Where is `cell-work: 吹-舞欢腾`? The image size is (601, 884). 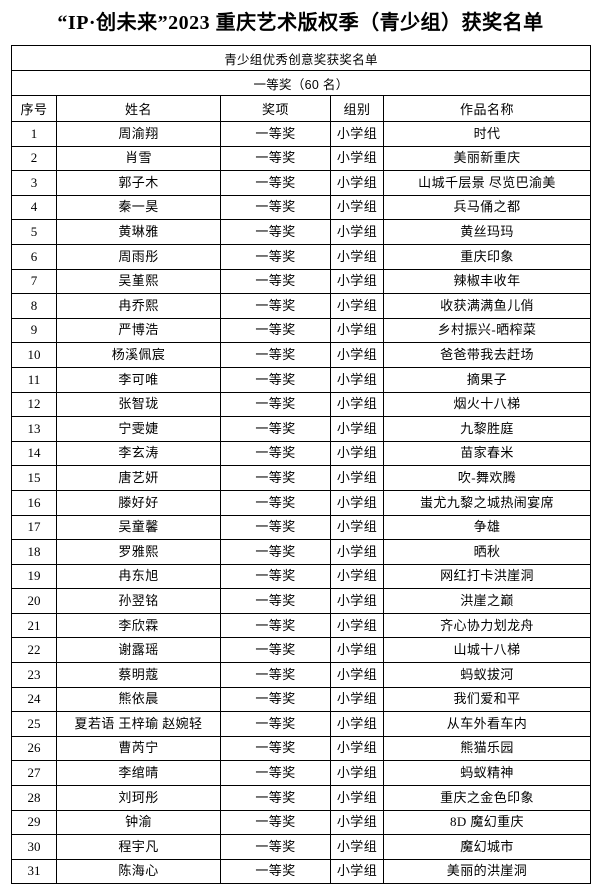 cell-work: 吹-舞欢腾 is located at coordinates (487, 478).